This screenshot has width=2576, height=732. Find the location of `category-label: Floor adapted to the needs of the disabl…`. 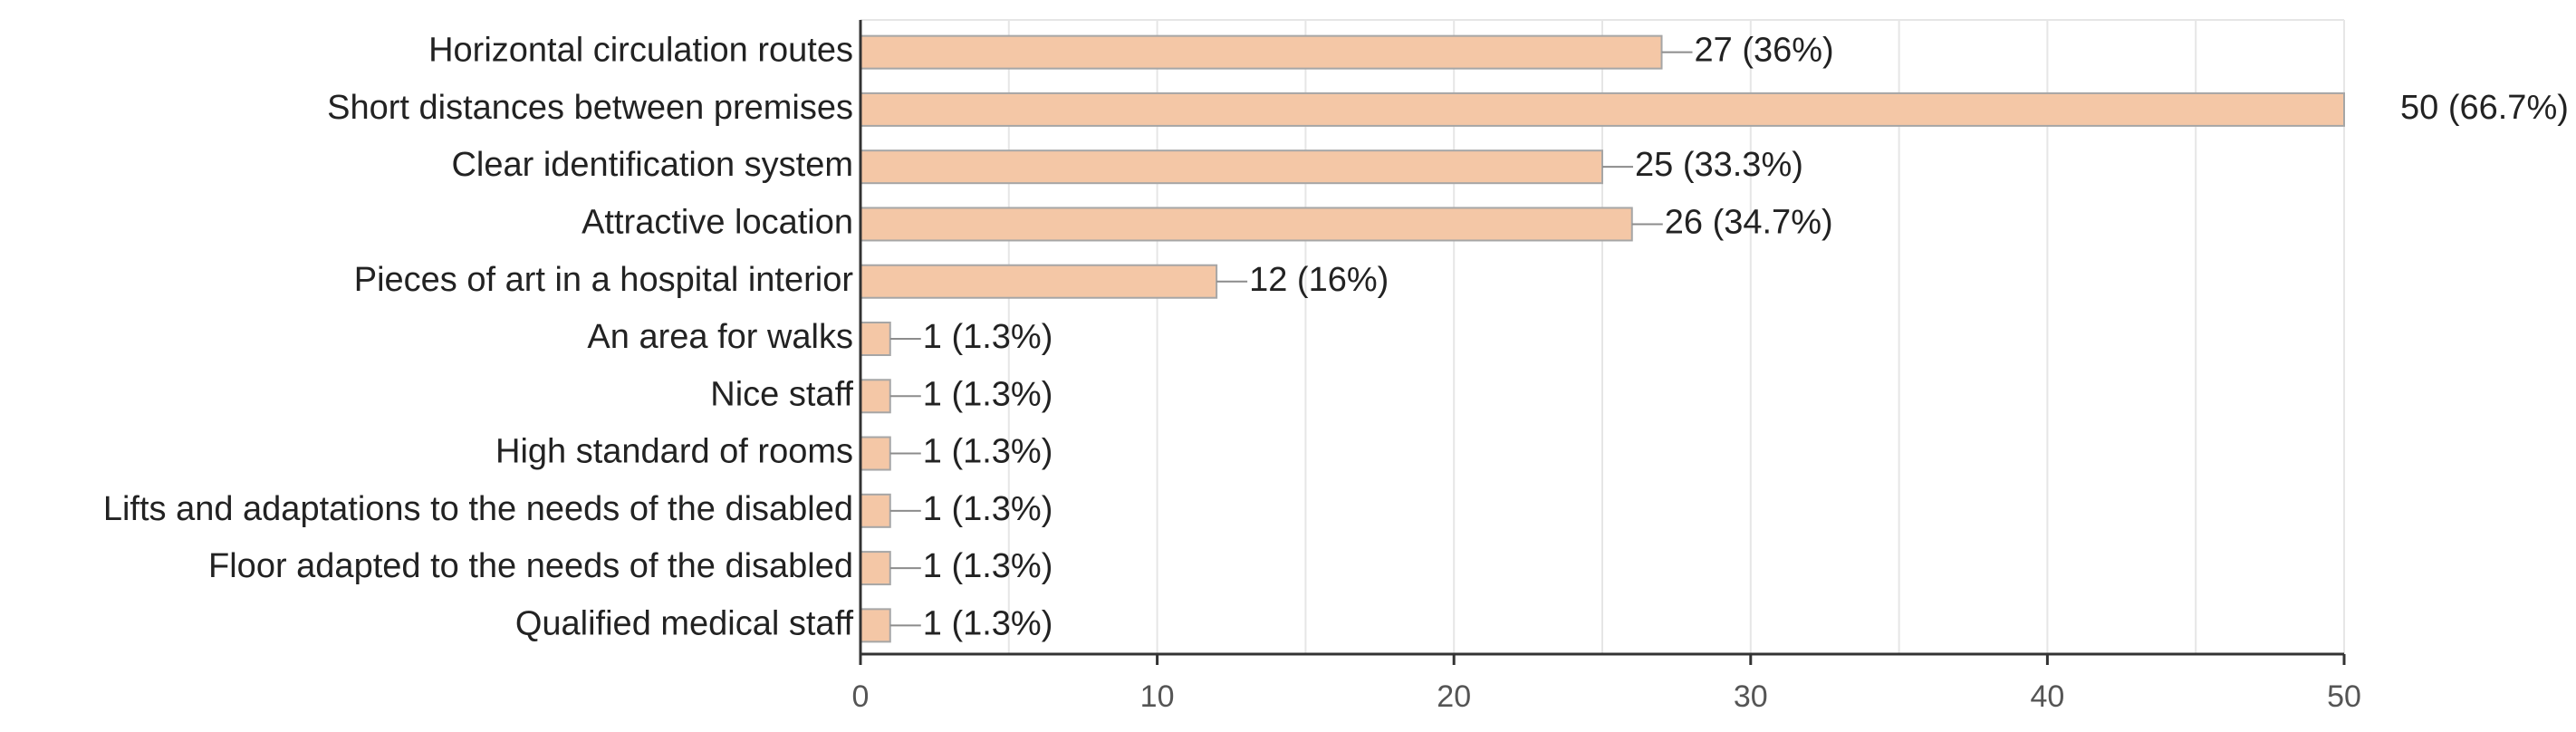

category-label: Floor adapted to the needs of the disabl… is located at coordinates (530, 566).